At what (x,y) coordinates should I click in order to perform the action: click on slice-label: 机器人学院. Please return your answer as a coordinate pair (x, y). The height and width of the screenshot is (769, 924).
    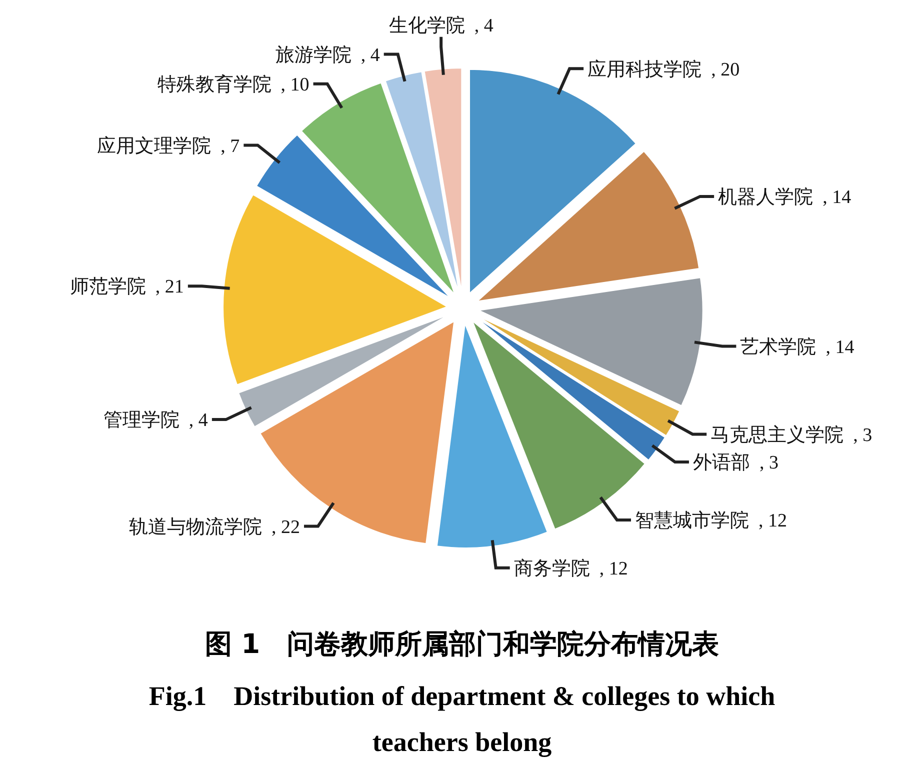
    Looking at the image, I should click on (766, 197).